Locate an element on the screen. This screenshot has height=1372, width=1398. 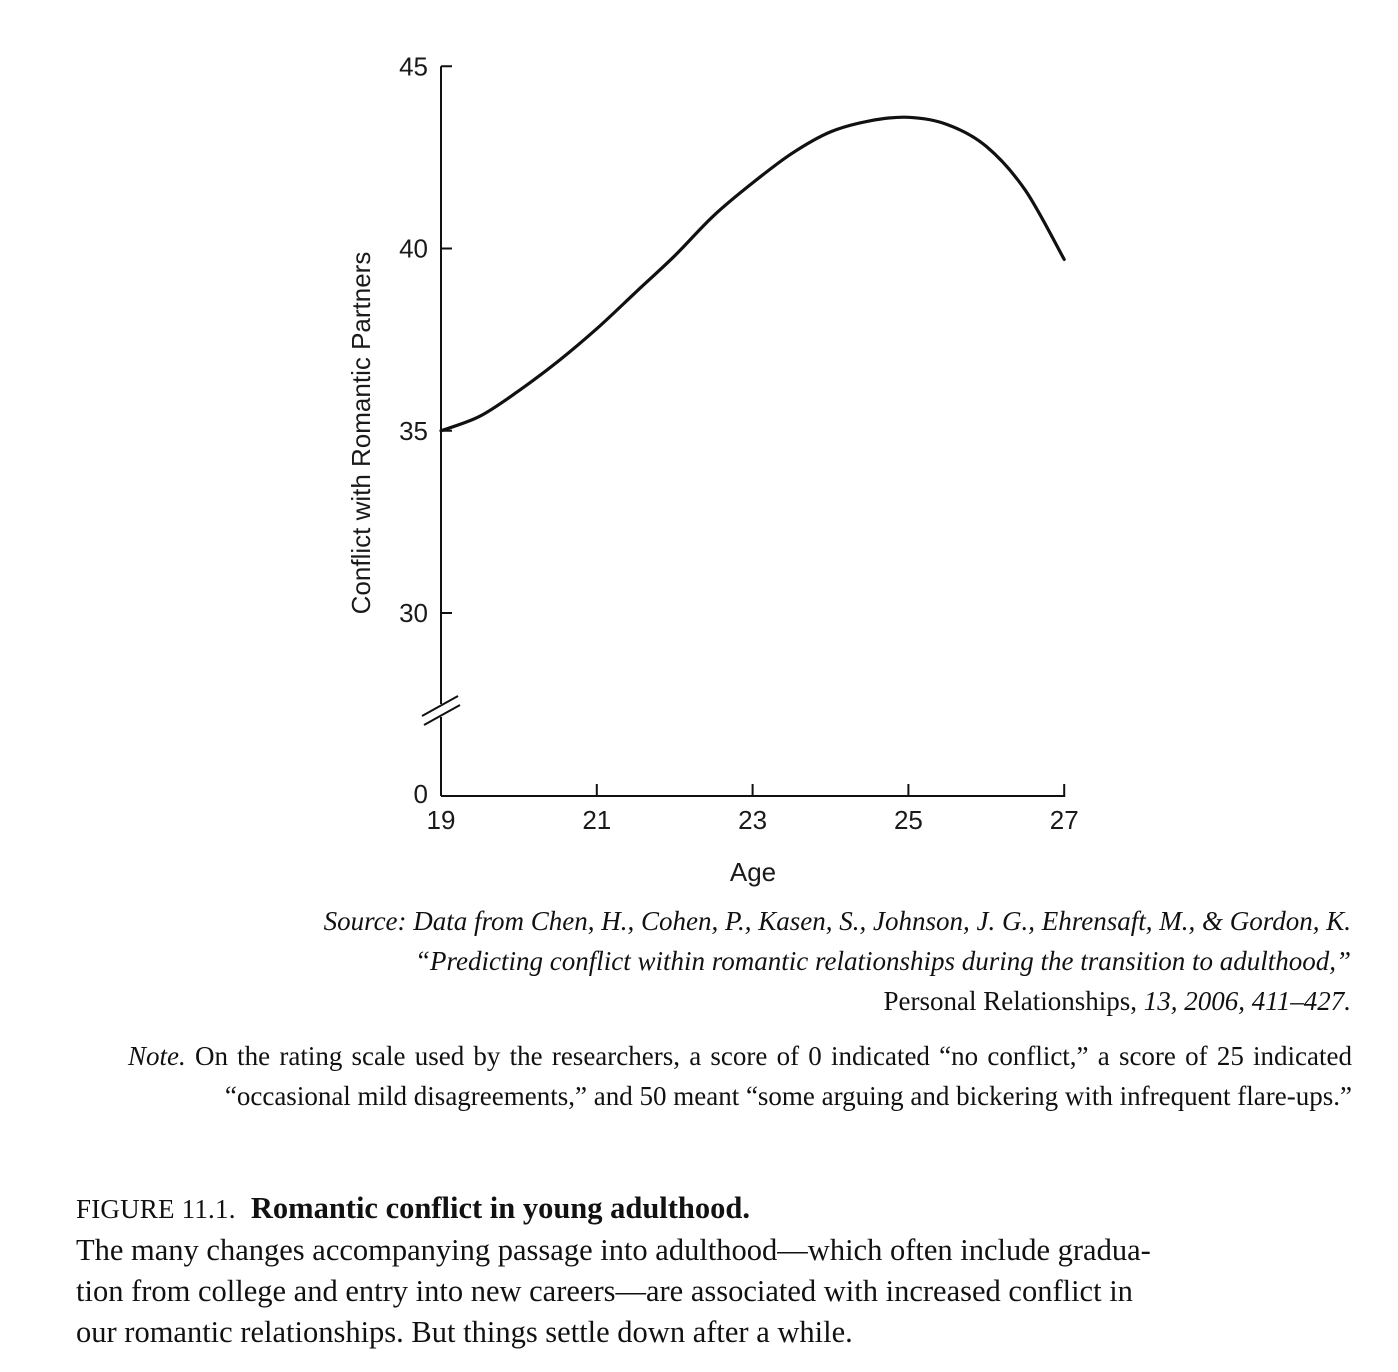
y-axis: 0 30 35 40 45 is located at coordinates (430, 430).